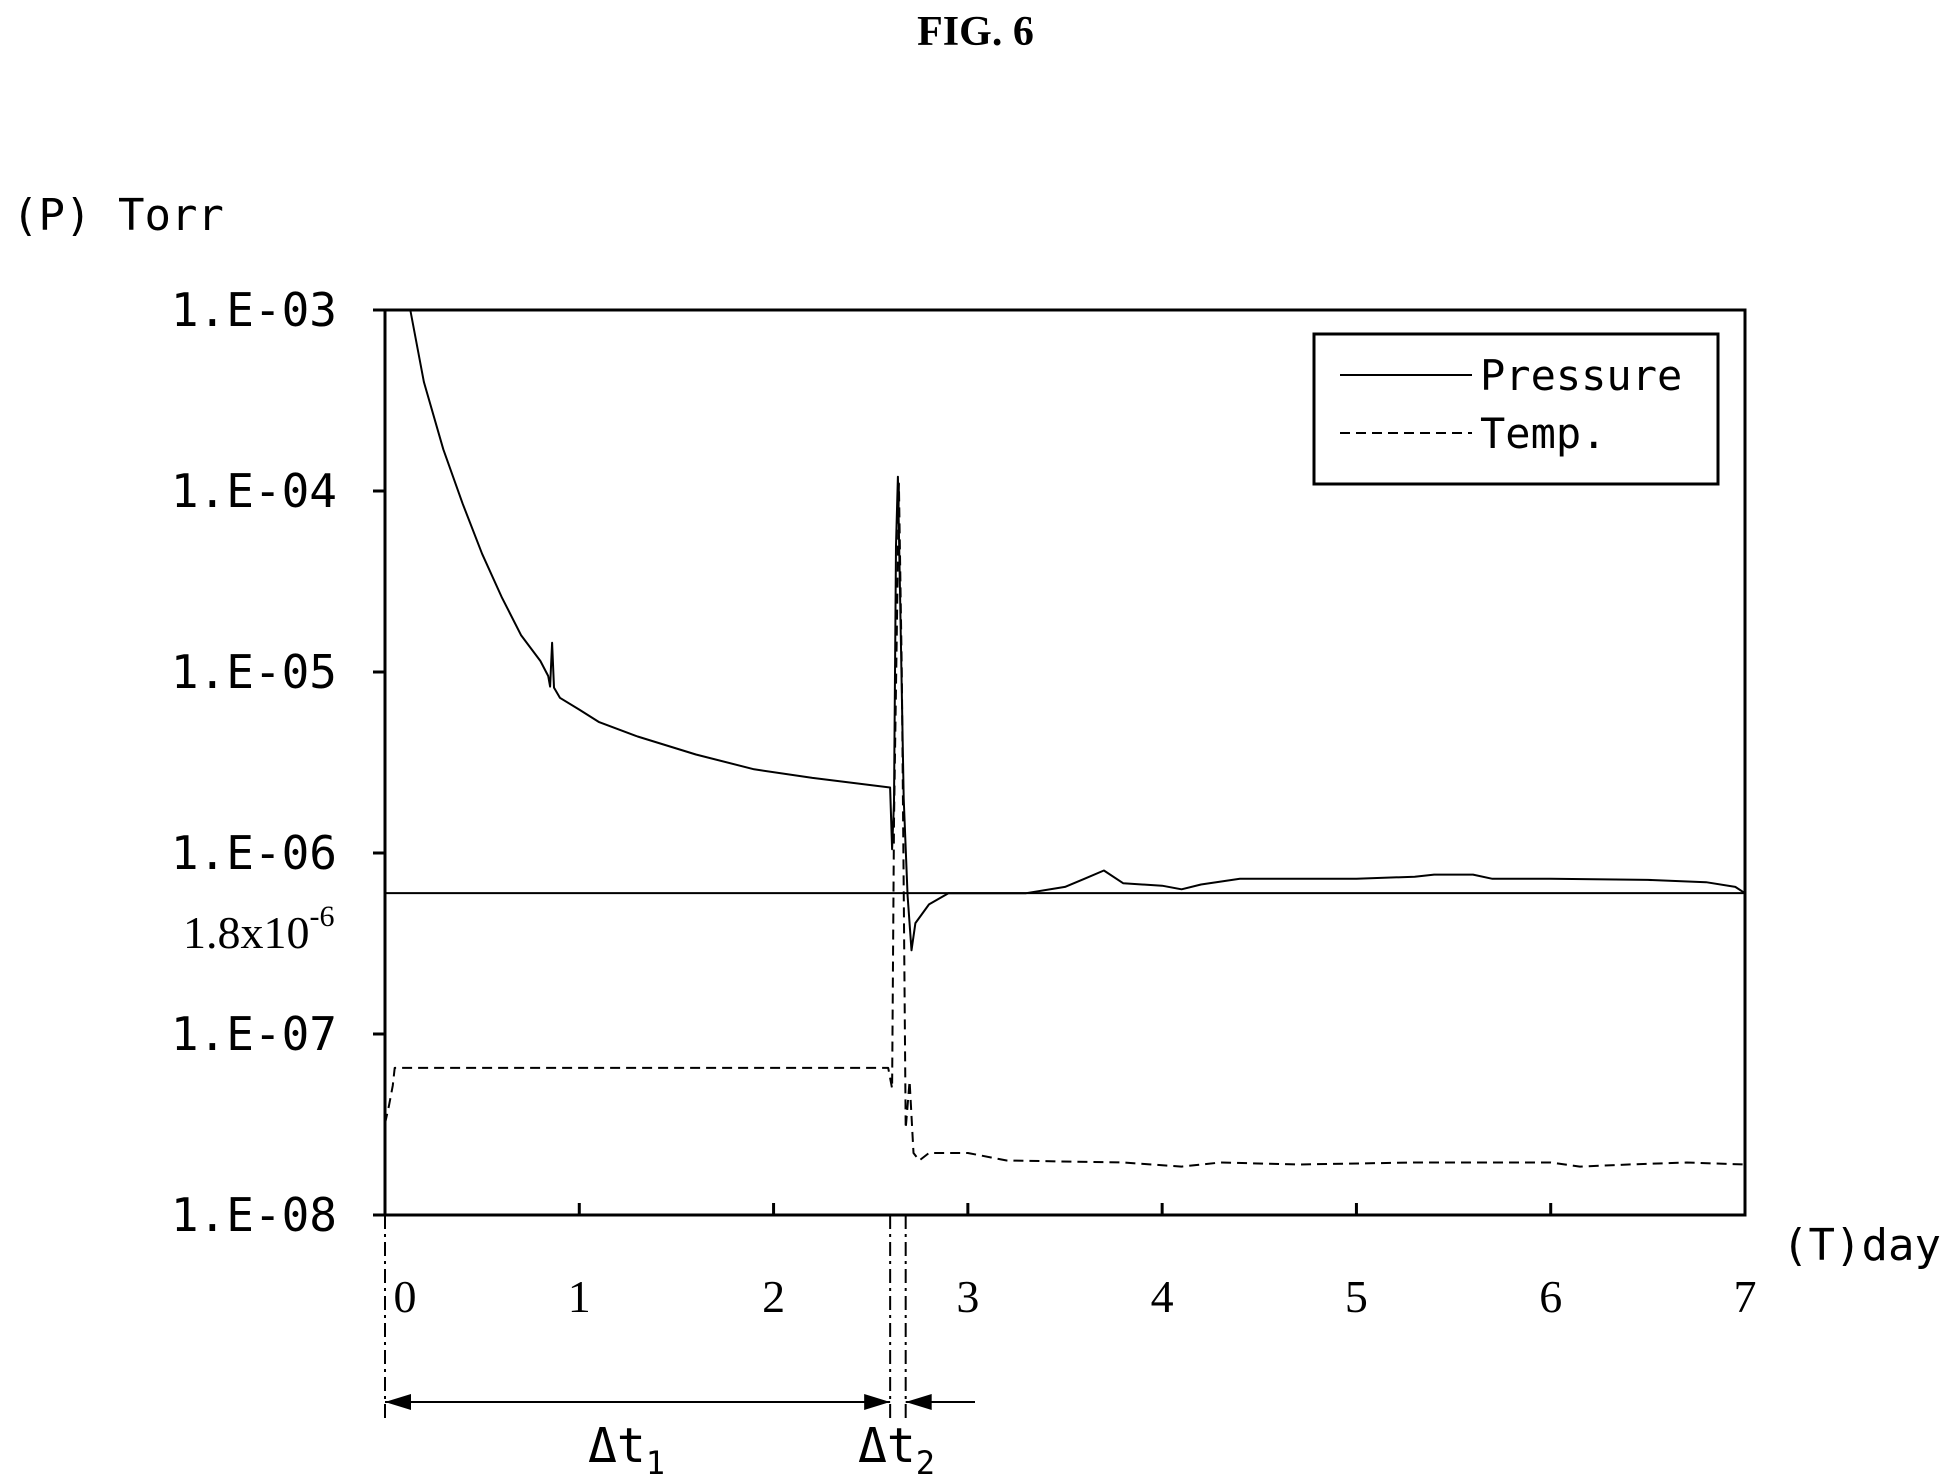  I want to click on y-tick-label: 1.E-03, so click(254, 310).